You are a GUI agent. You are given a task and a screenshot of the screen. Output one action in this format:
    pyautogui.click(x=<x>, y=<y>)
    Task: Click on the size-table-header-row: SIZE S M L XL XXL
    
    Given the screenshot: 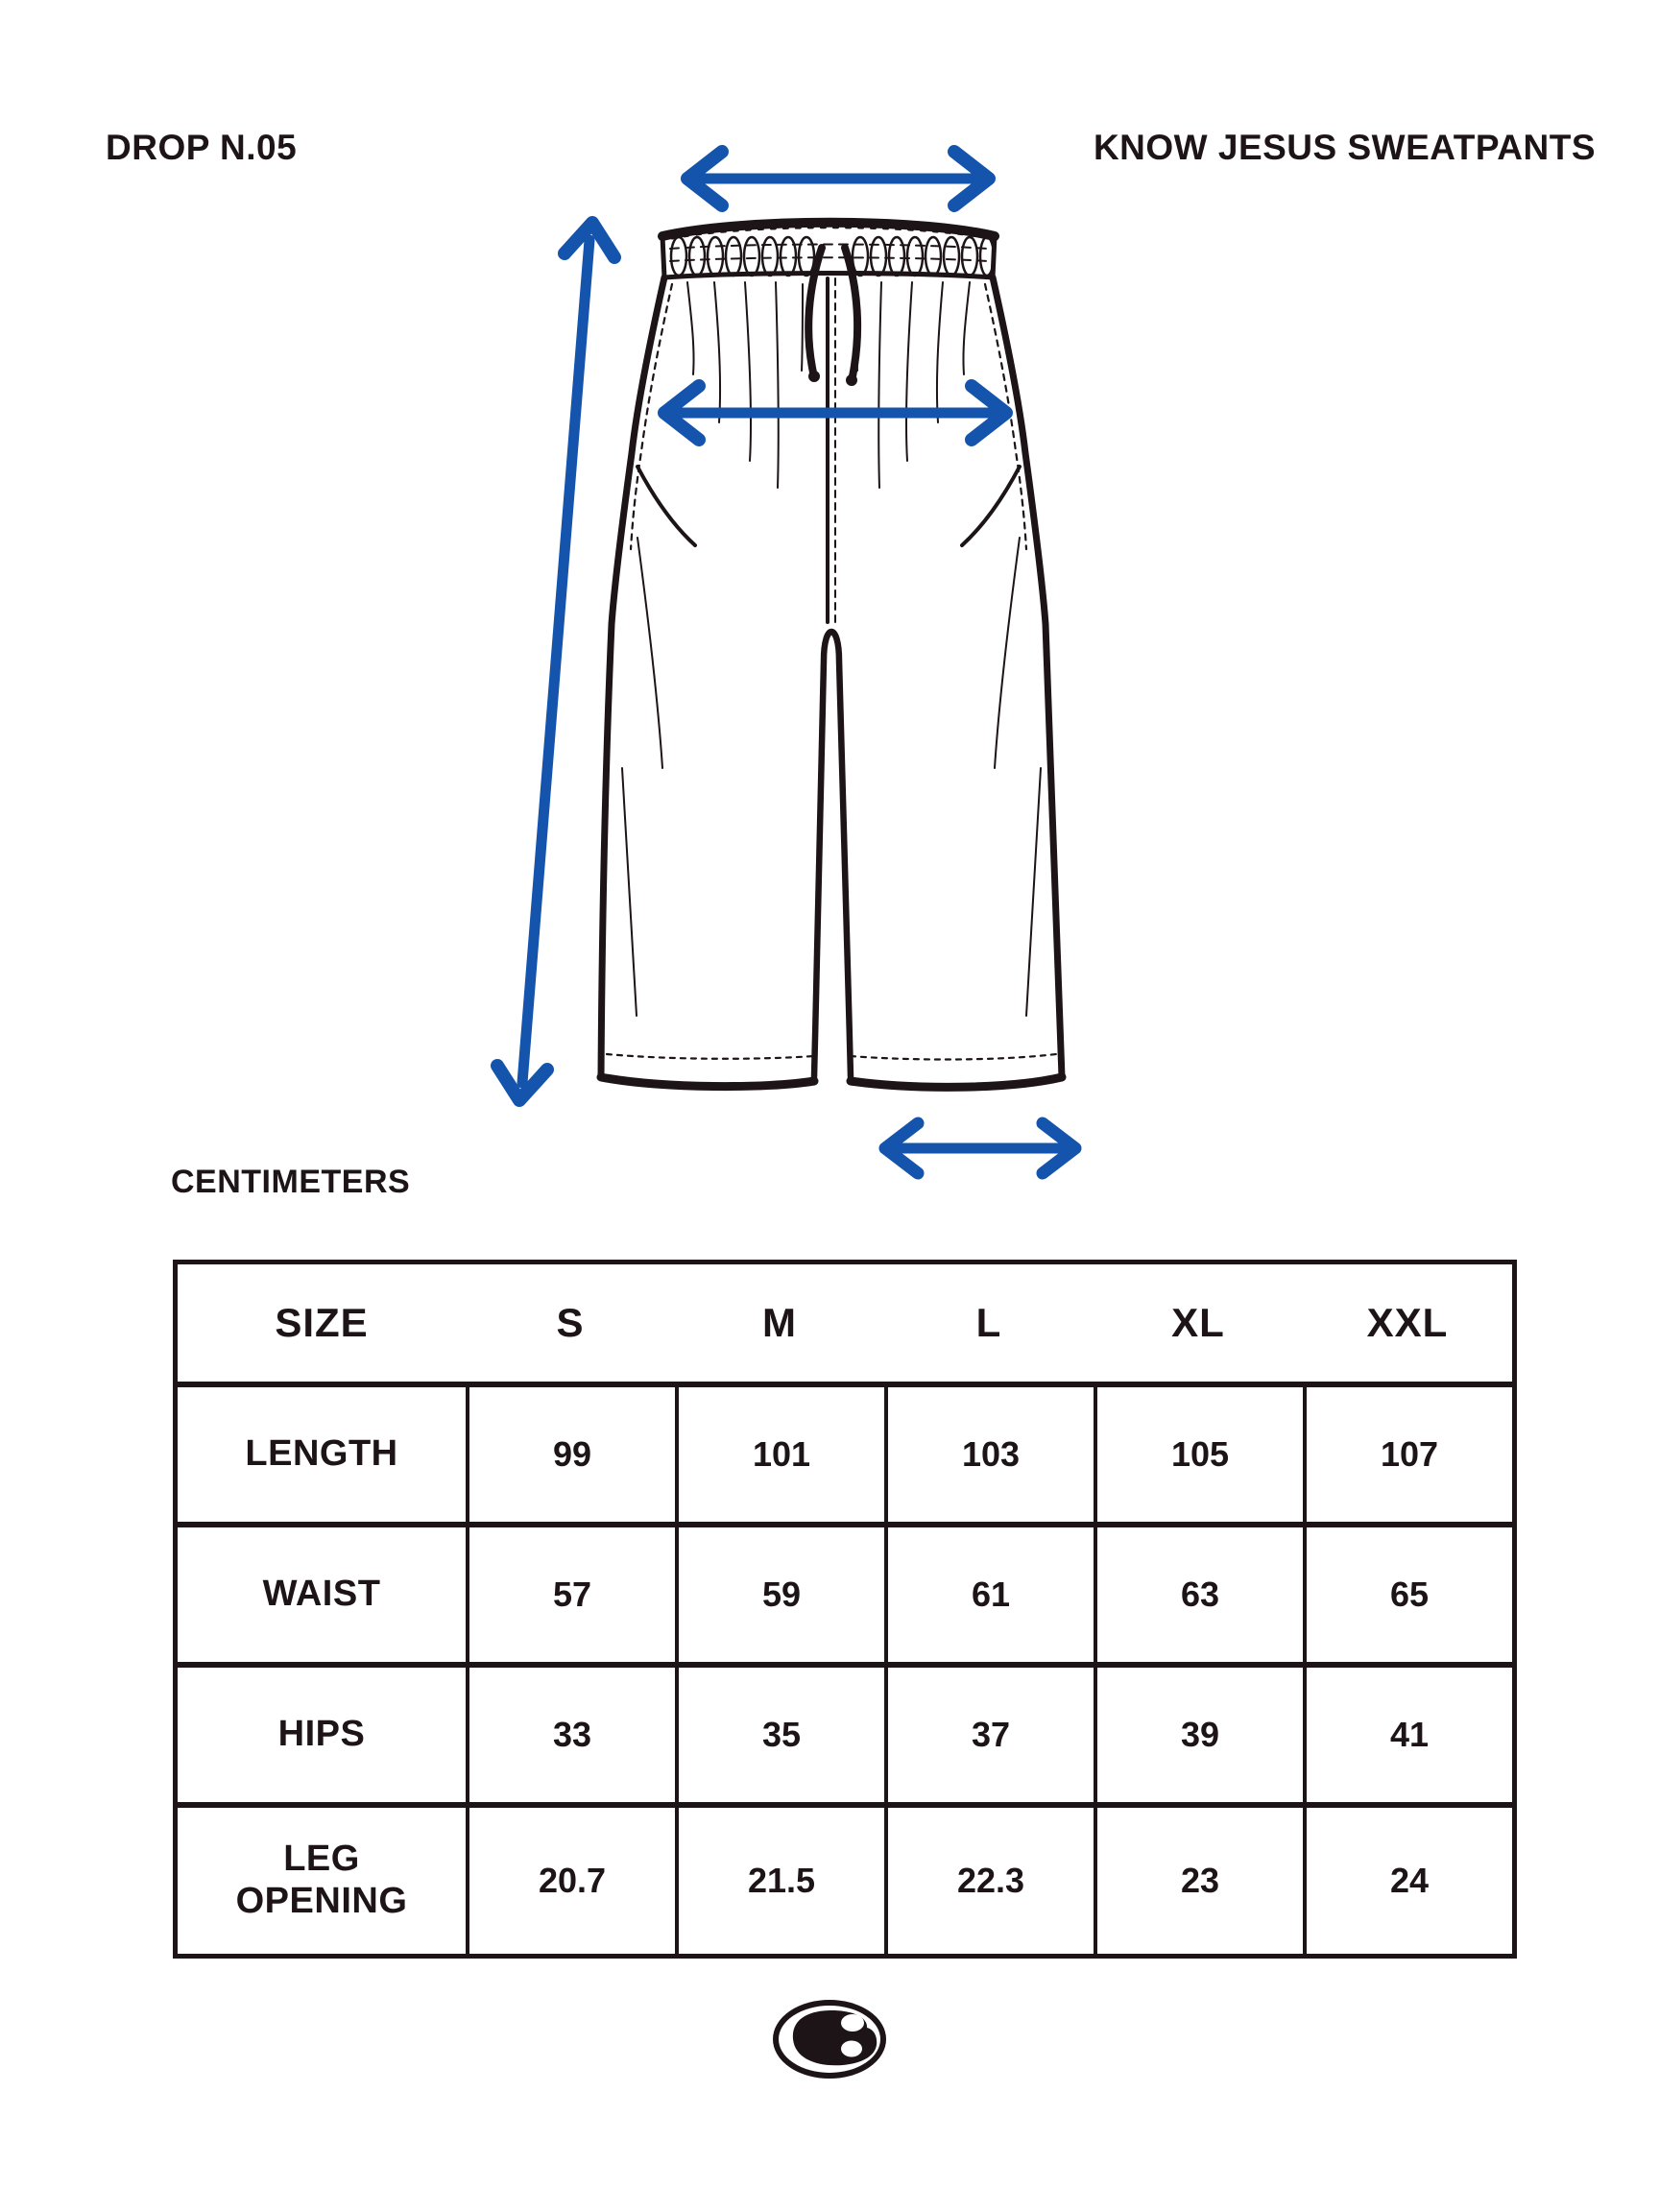 What is the action you would take?
    pyautogui.click(x=845, y=1325)
    